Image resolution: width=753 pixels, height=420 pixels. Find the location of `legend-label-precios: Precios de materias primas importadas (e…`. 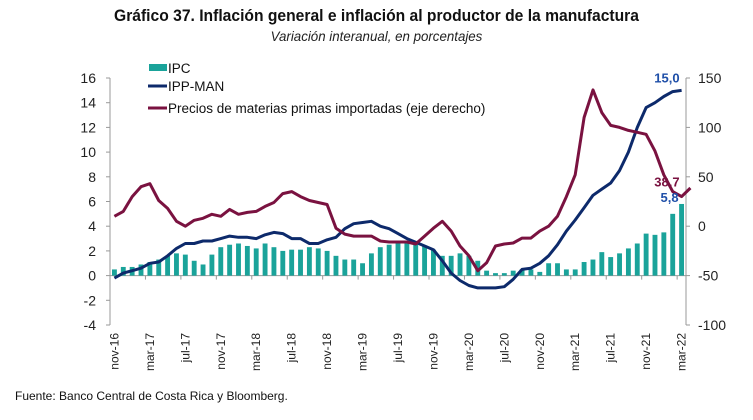

legend-label-precios: Precios de materias primas importadas (e… is located at coordinates (326, 108).